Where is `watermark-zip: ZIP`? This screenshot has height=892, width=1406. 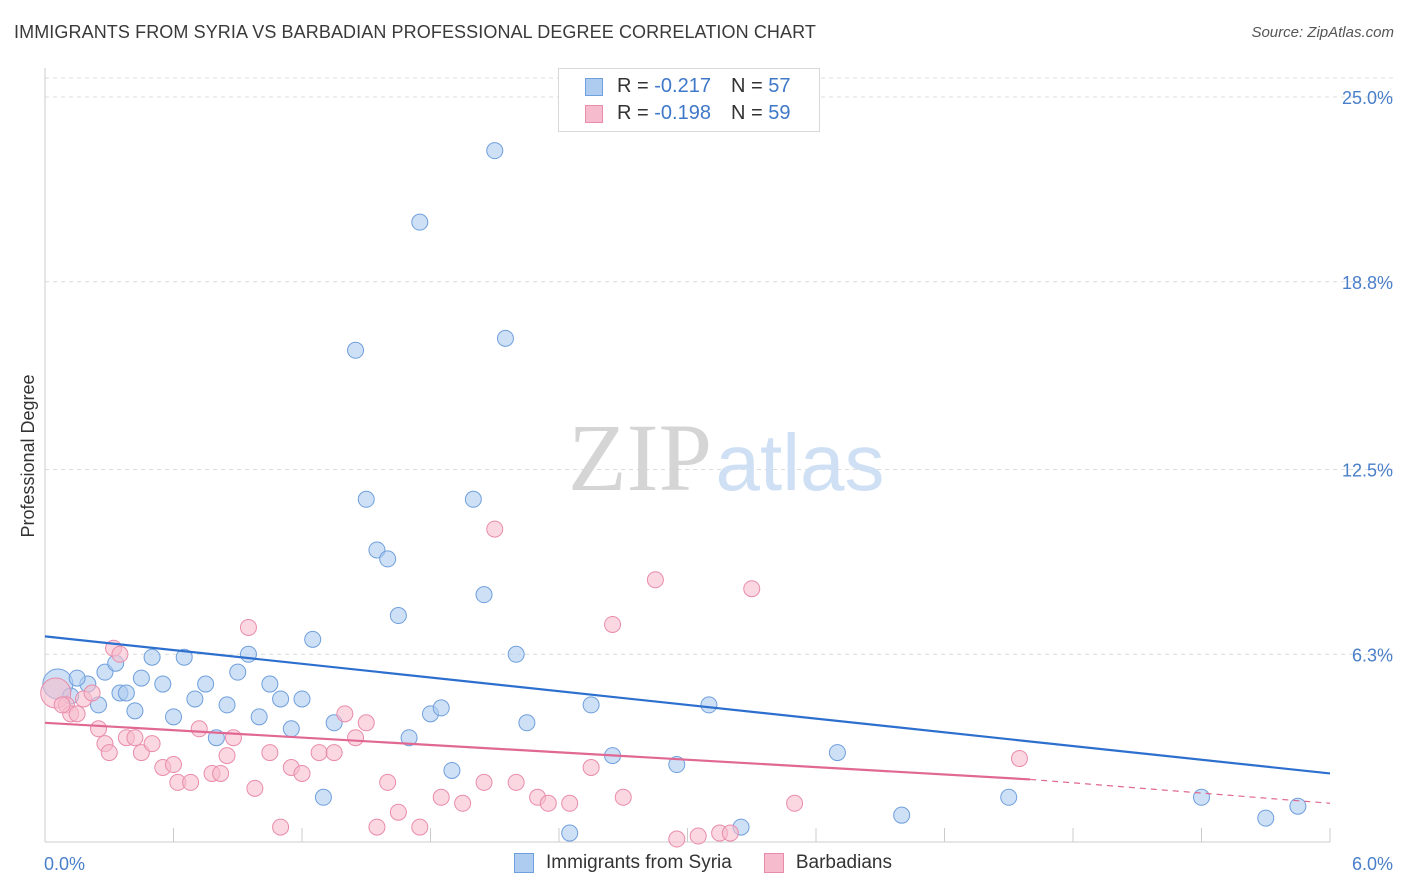 watermark-zip: ZIP is located at coordinates (640, 457).